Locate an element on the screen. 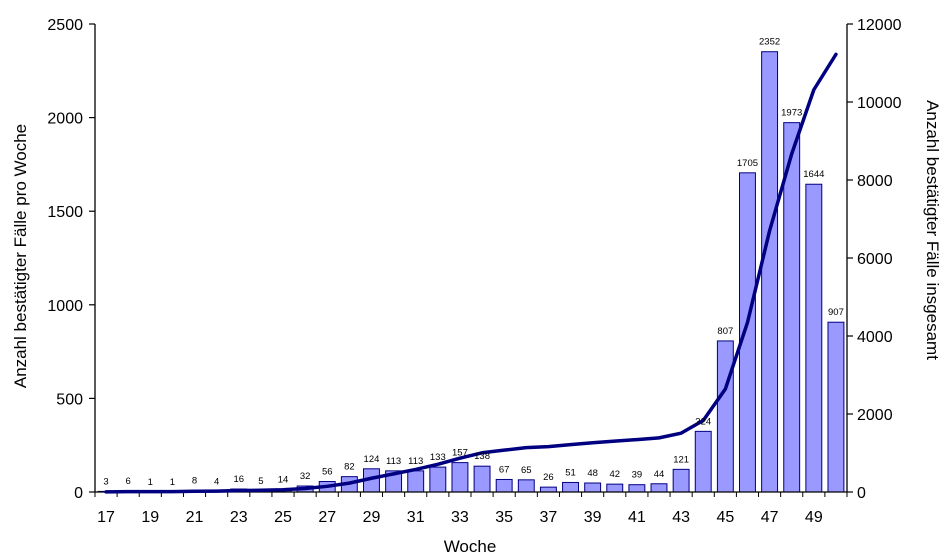  y2-tick-label: 4000 is located at coordinates (875, 337).